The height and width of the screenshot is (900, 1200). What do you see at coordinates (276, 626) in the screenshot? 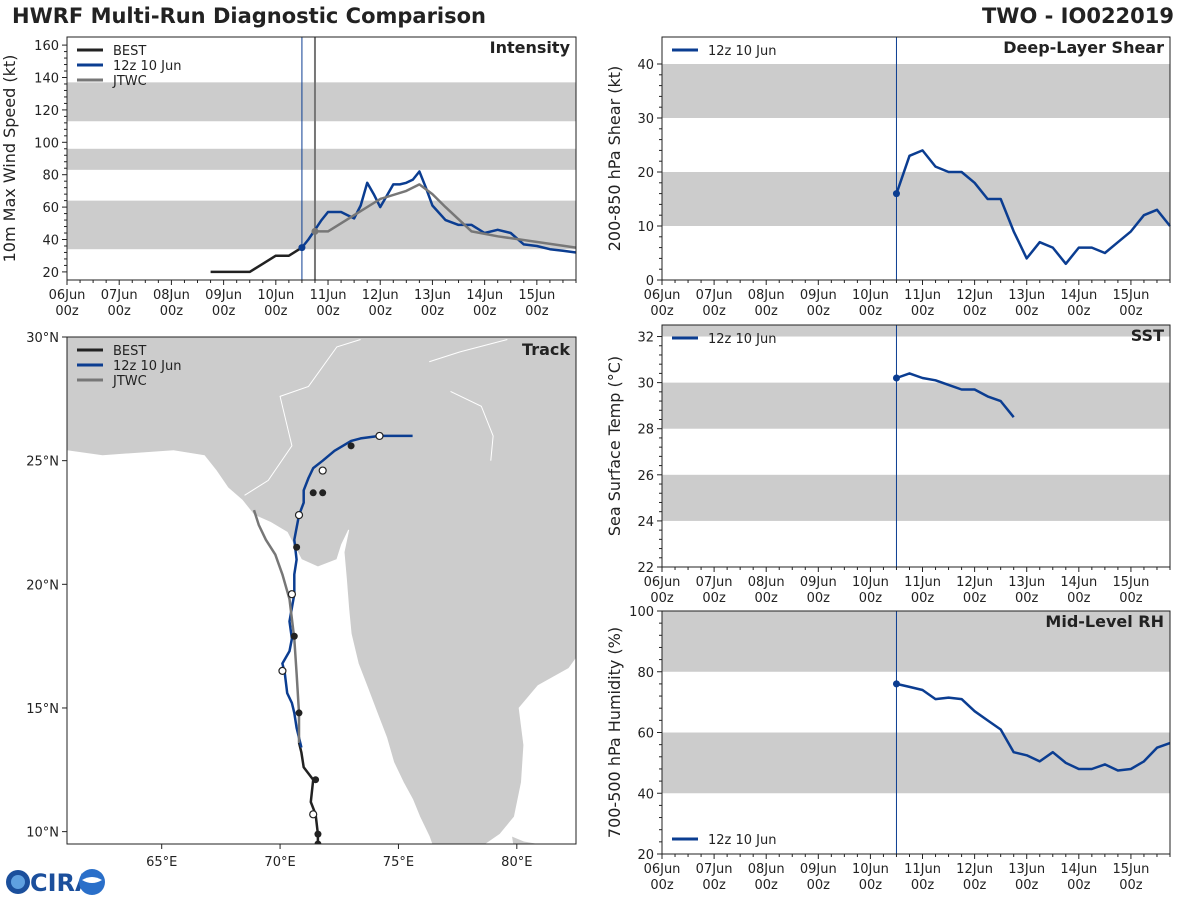
I see `track-line-jtwc` at bounding box center [276, 626].